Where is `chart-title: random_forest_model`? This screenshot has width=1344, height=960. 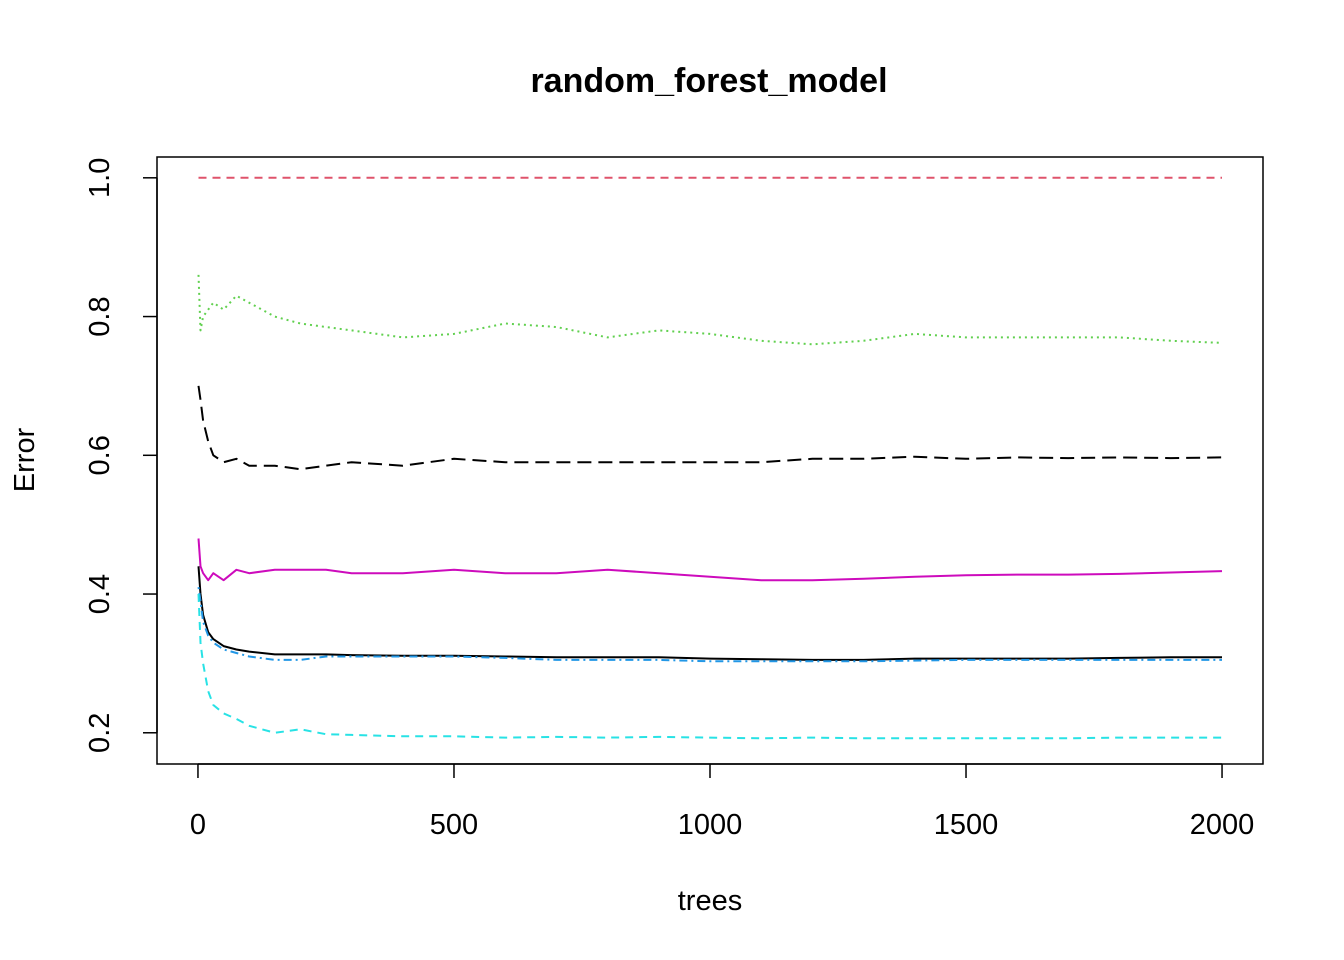
chart-title: random_forest_model is located at coordinates (708, 81).